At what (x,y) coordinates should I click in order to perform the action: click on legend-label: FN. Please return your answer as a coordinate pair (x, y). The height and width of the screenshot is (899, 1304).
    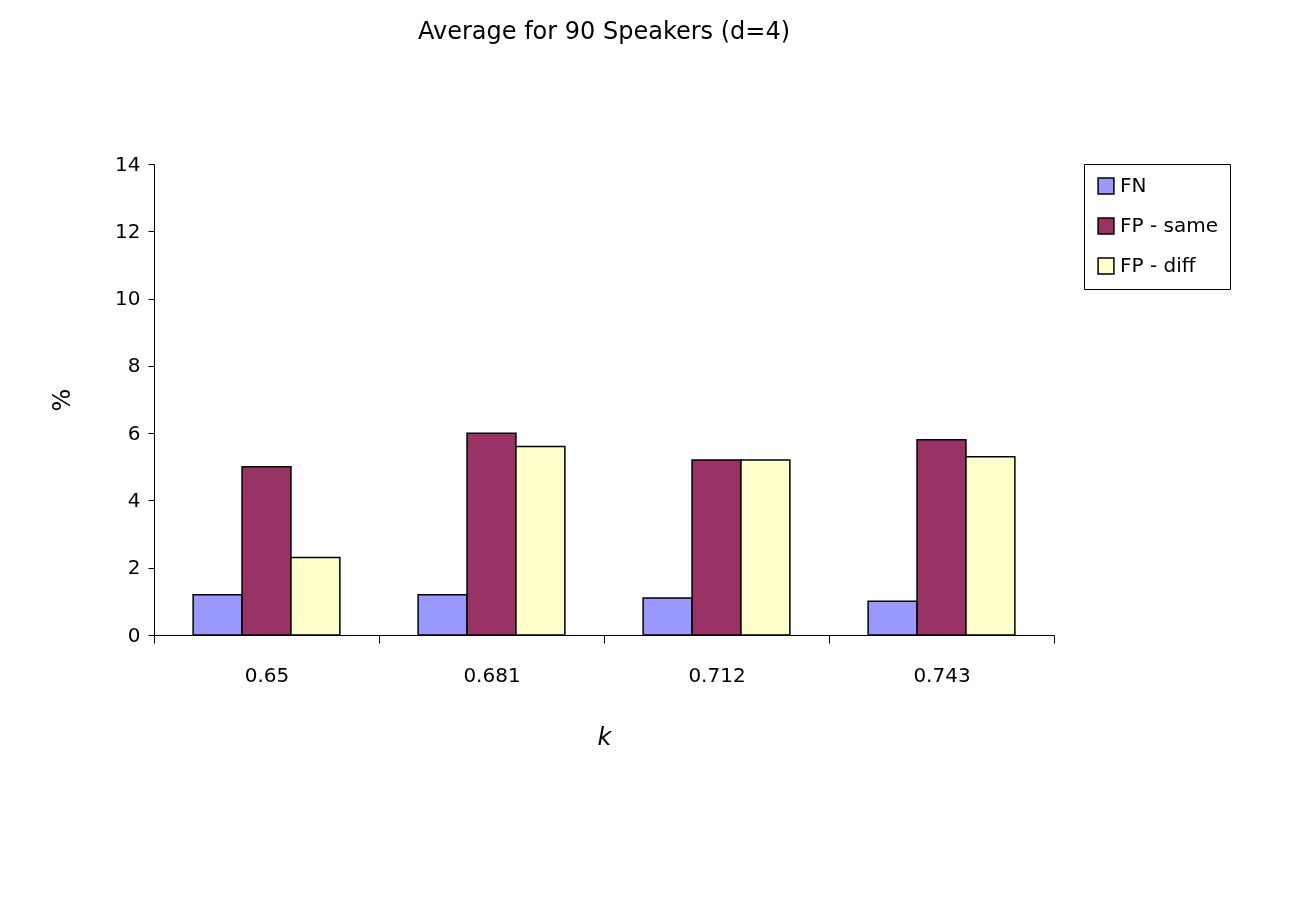
    Looking at the image, I should click on (1133, 185).